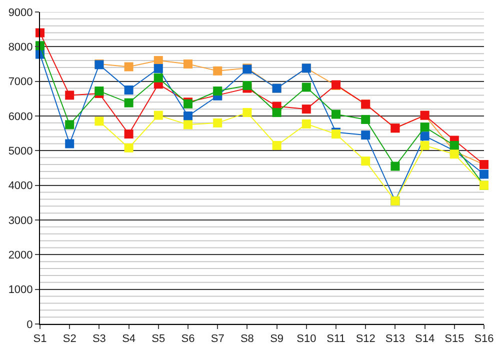 The height and width of the screenshot is (350, 500). I want to click on x-tick-label: S3, so click(99, 339).